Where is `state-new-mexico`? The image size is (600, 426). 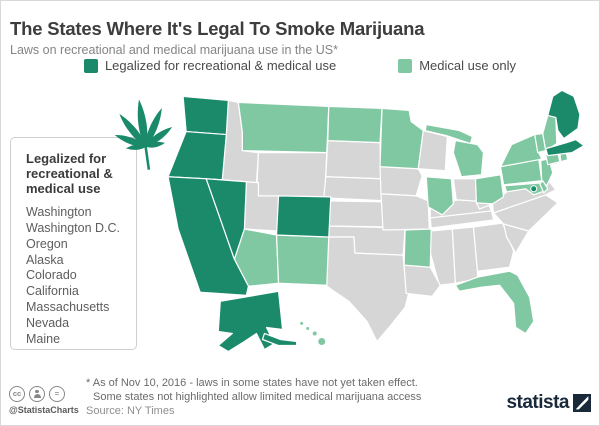 state-new-mexico is located at coordinates (302, 260).